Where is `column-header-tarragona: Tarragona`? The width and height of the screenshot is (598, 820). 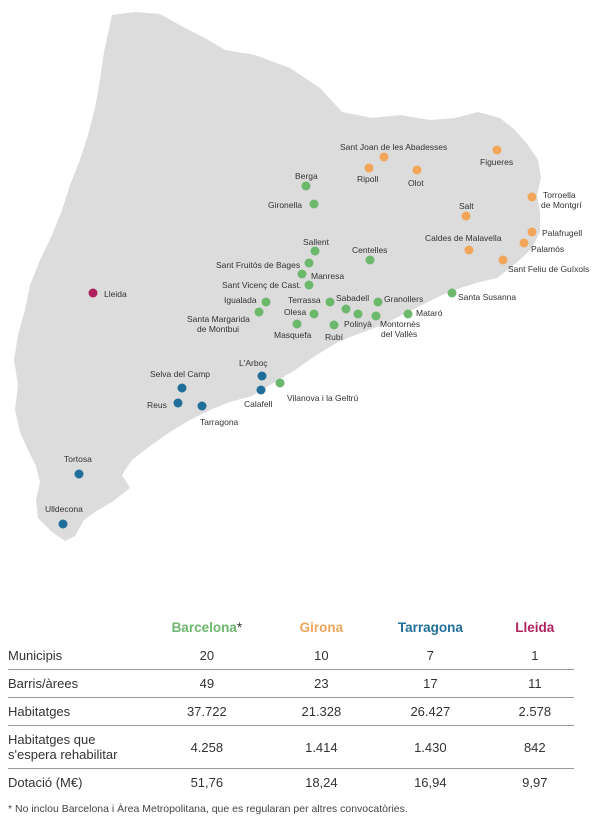
column-header-tarragona: Tarragona is located at coordinates (430, 627).